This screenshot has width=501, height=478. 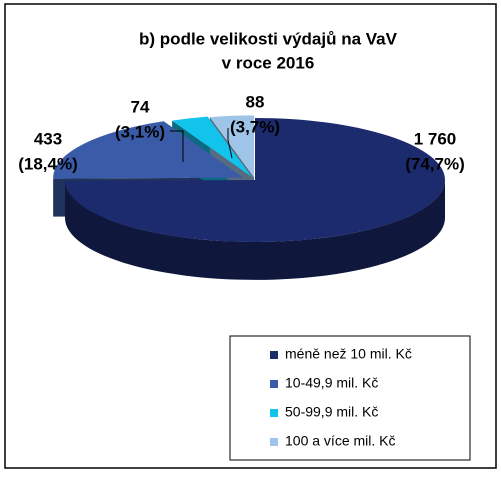 I want to click on chart-title: b) podle velikosti výdajů na VaV, so click(x=268, y=38).